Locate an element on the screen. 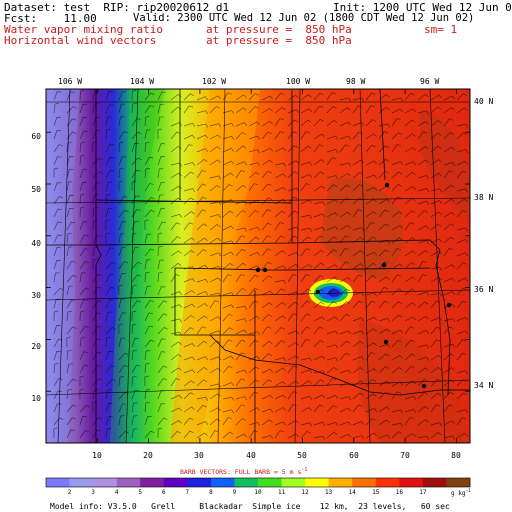 The height and width of the screenshot is (512, 512). x-tick-80: 80 is located at coordinates (456, 455).